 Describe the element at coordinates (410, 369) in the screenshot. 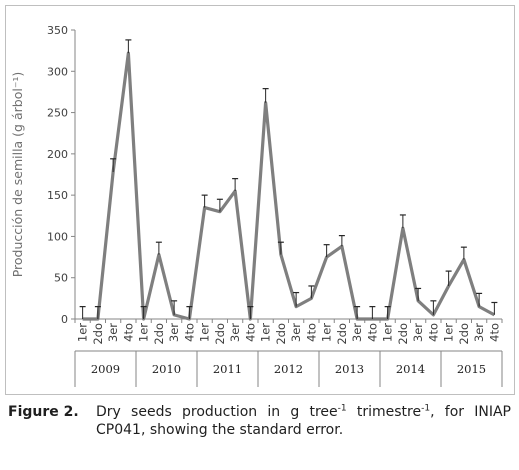

I see `x-group-label: 2014` at that location.